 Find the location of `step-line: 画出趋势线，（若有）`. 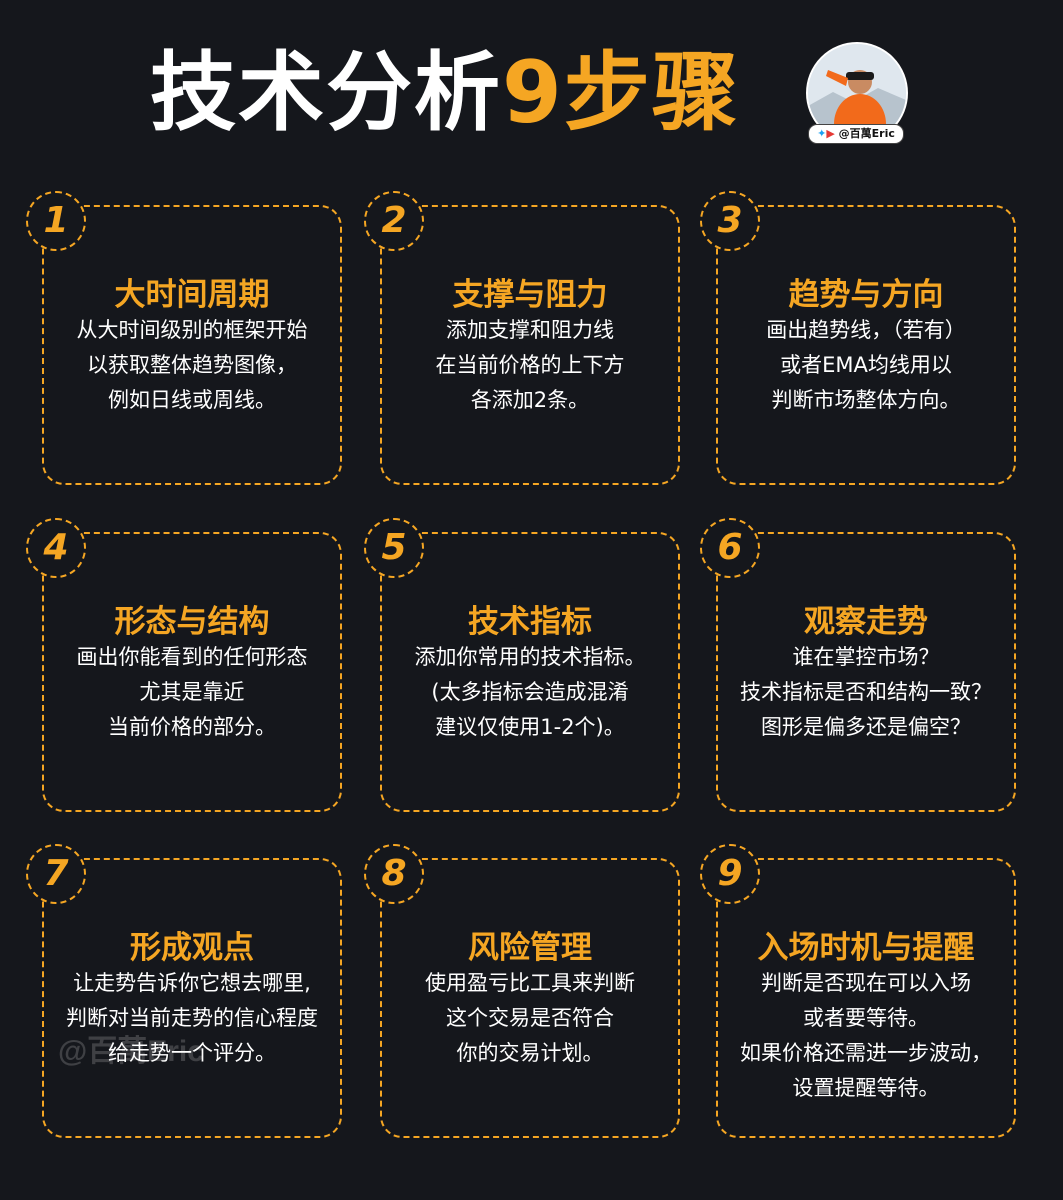

step-line: 画出趋势线，（若有） is located at coordinates (866, 330).